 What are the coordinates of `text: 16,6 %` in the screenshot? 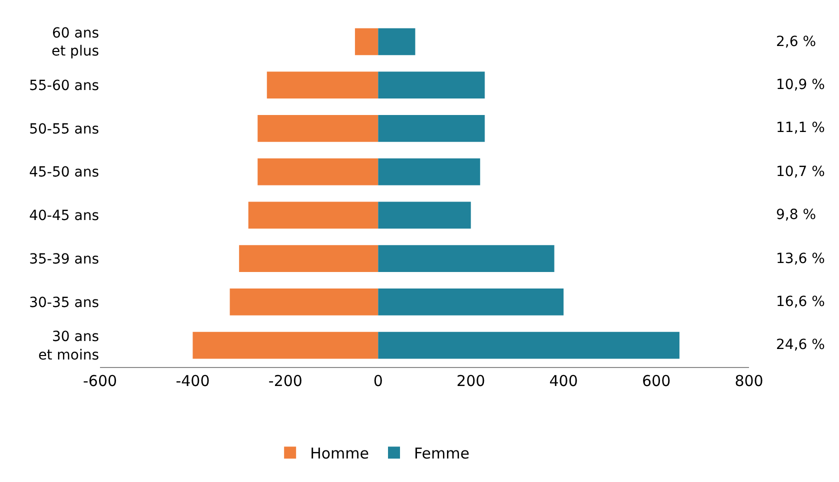 It's located at (800, 302).